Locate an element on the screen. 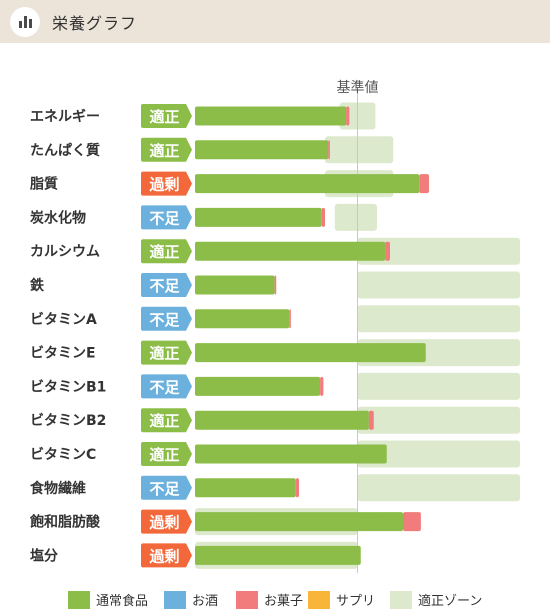 The height and width of the screenshot is (614, 550). category-label: ビタミンE is located at coordinates (63, 354).